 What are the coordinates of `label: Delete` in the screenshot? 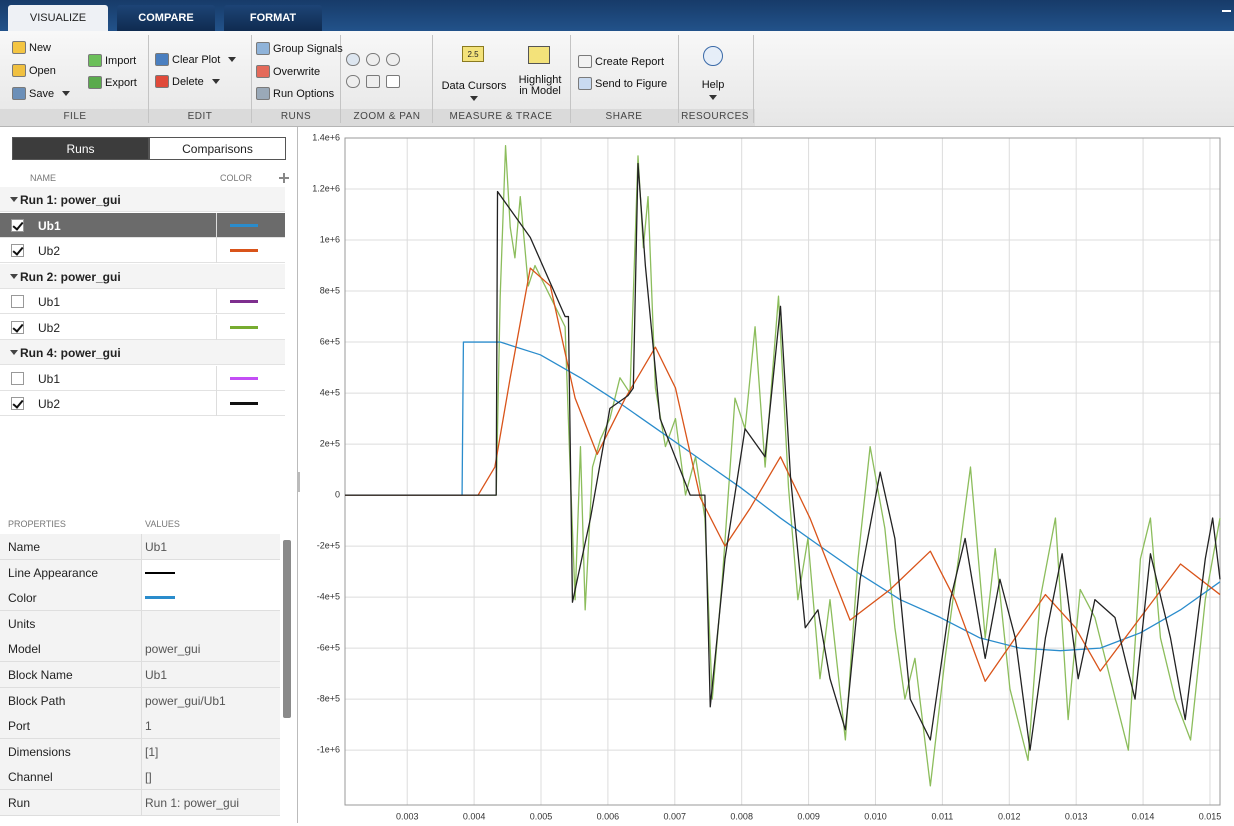 It's located at (188, 81).